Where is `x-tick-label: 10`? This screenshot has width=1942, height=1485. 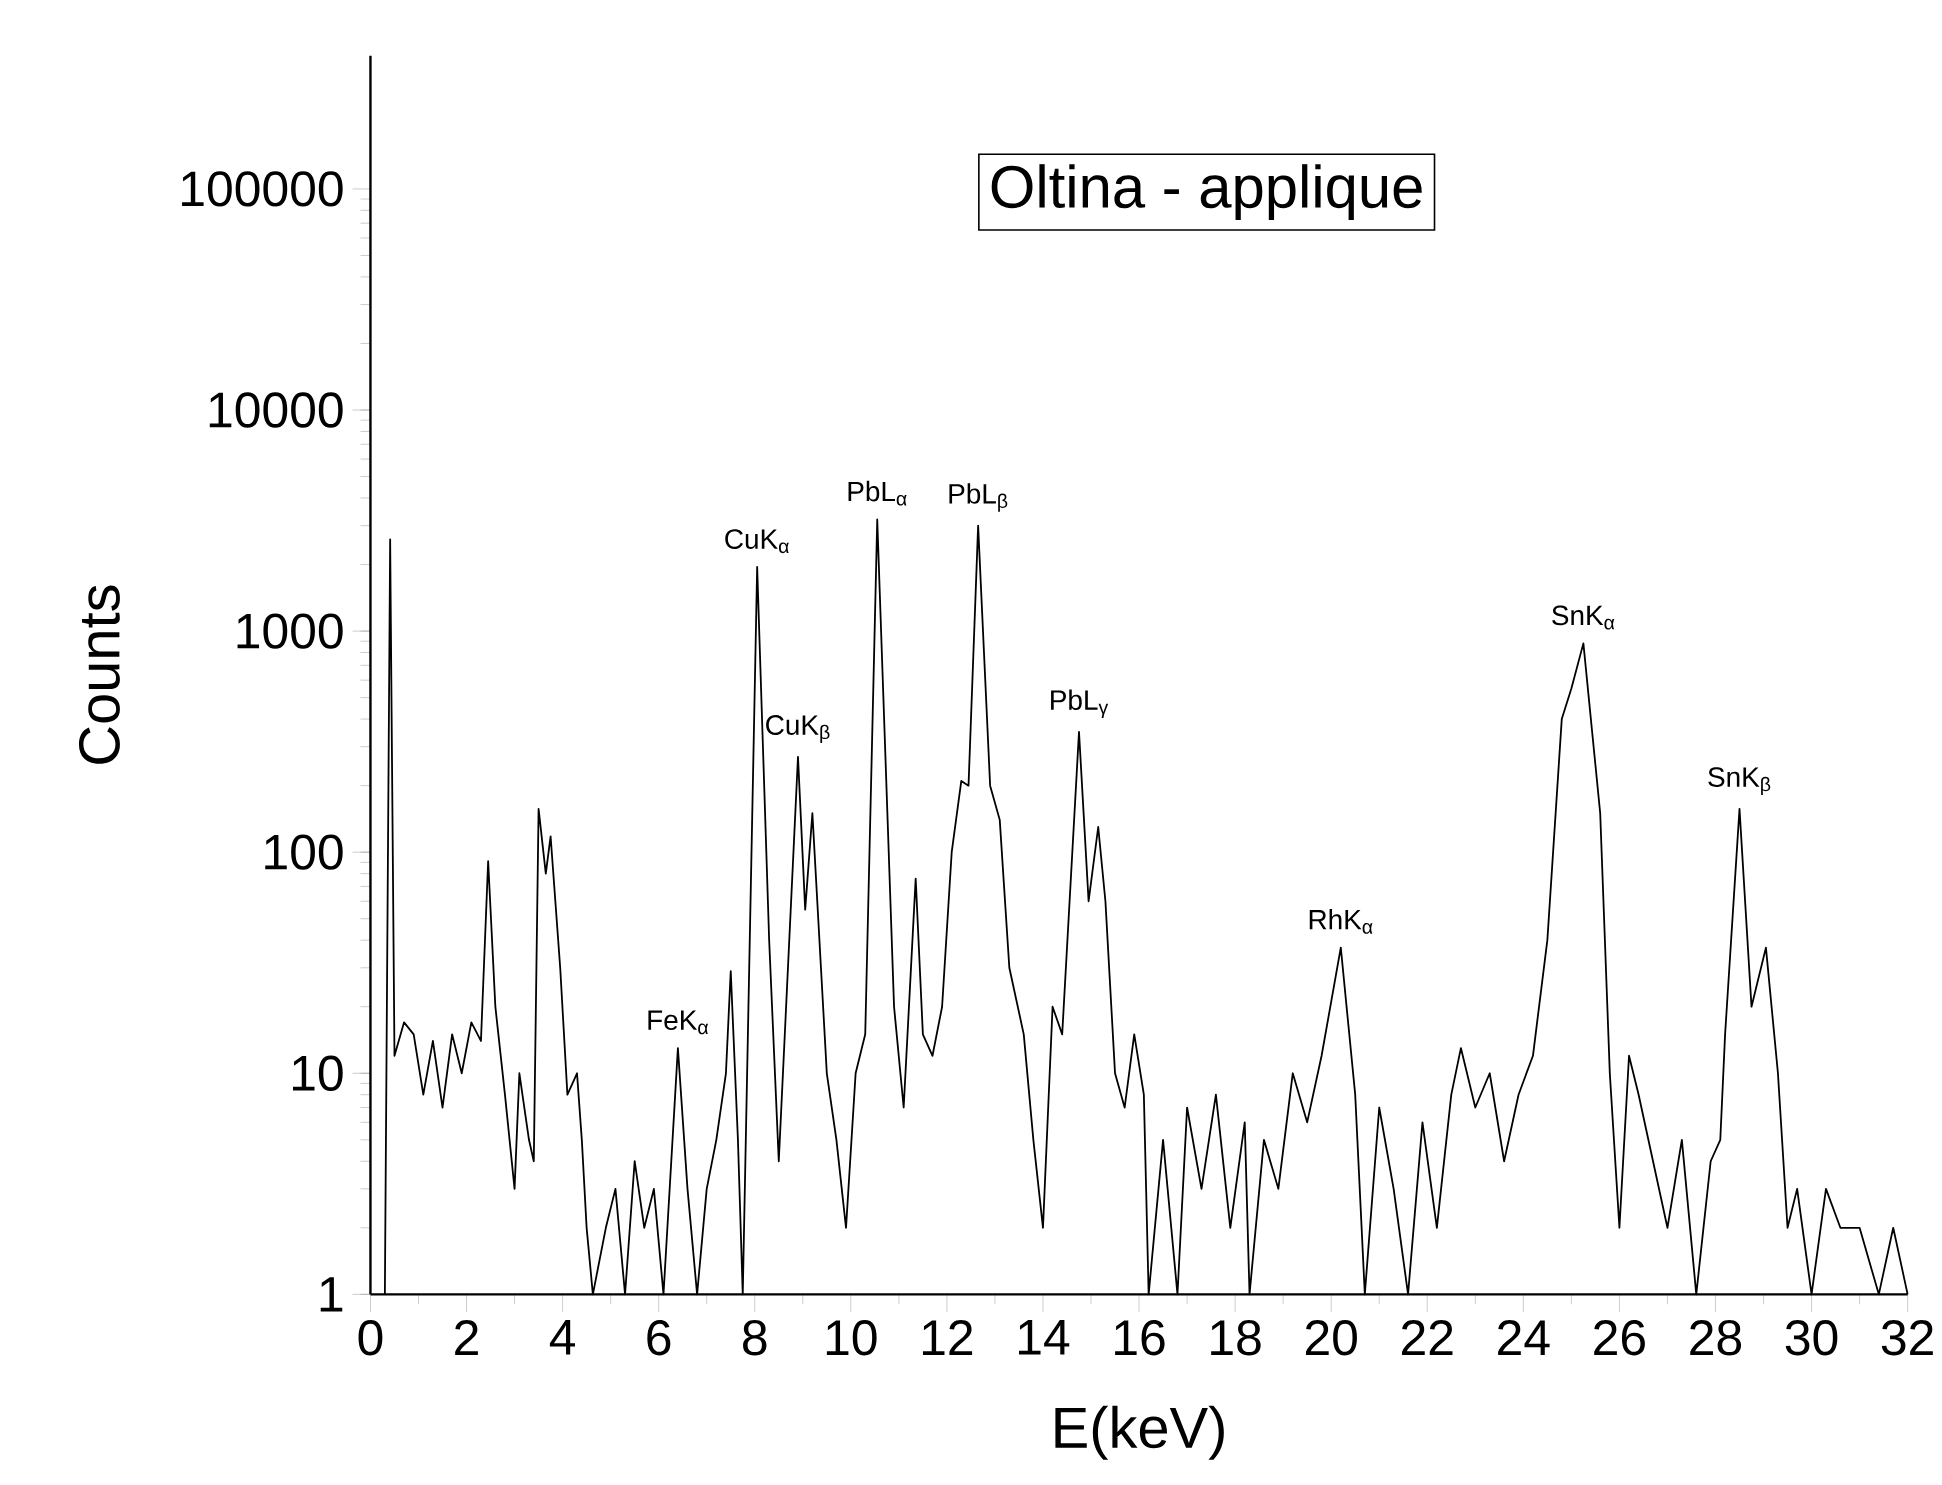
x-tick-label: 10 is located at coordinates (851, 1338).